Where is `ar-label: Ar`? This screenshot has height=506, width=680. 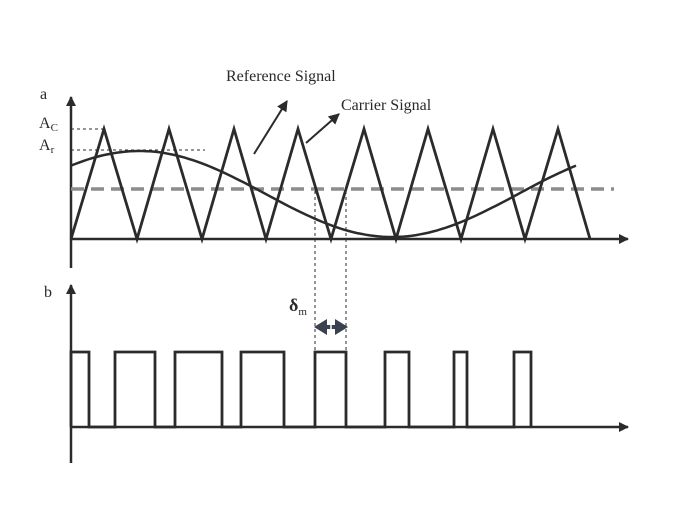 ar-label: Ar is located at coordinates (47, 146).